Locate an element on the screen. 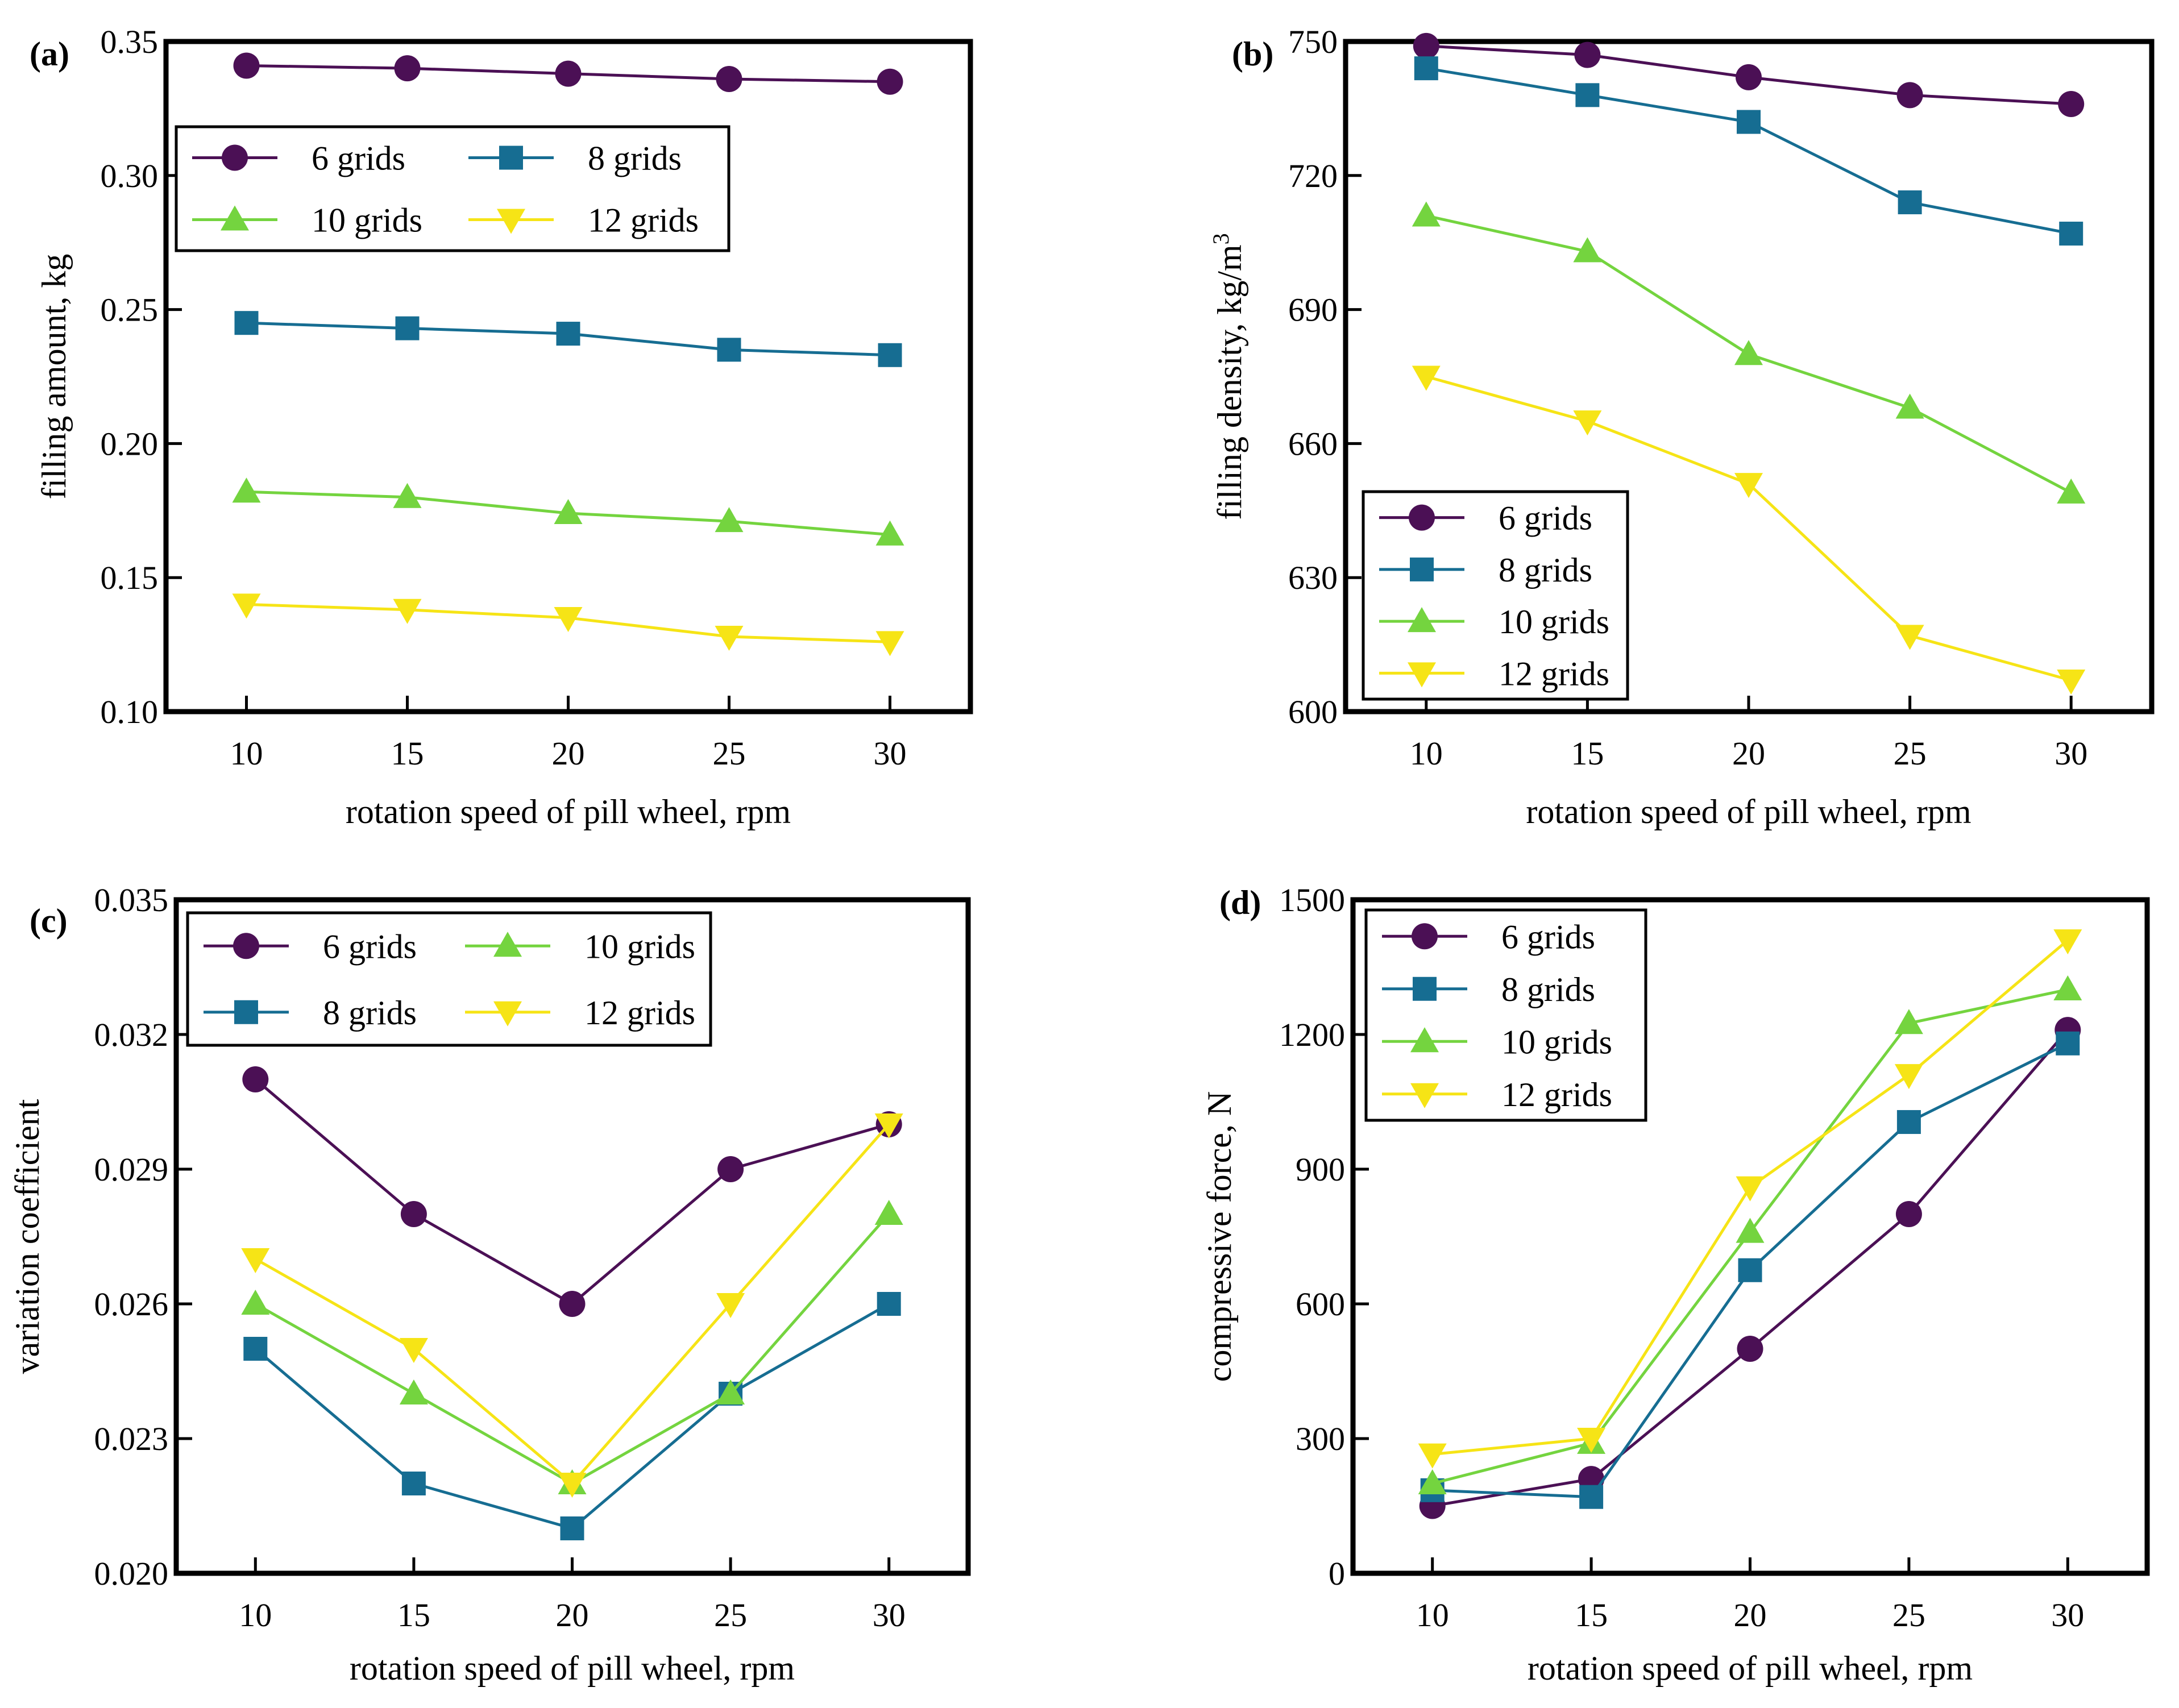  y-tick-label: 0.20 is located at coordinates (130, 443).